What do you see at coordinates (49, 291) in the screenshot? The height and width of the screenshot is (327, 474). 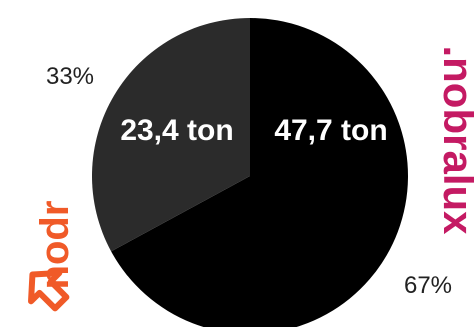 I see `nodr-arrow-logo-icon` at bounding box center [49, 291].